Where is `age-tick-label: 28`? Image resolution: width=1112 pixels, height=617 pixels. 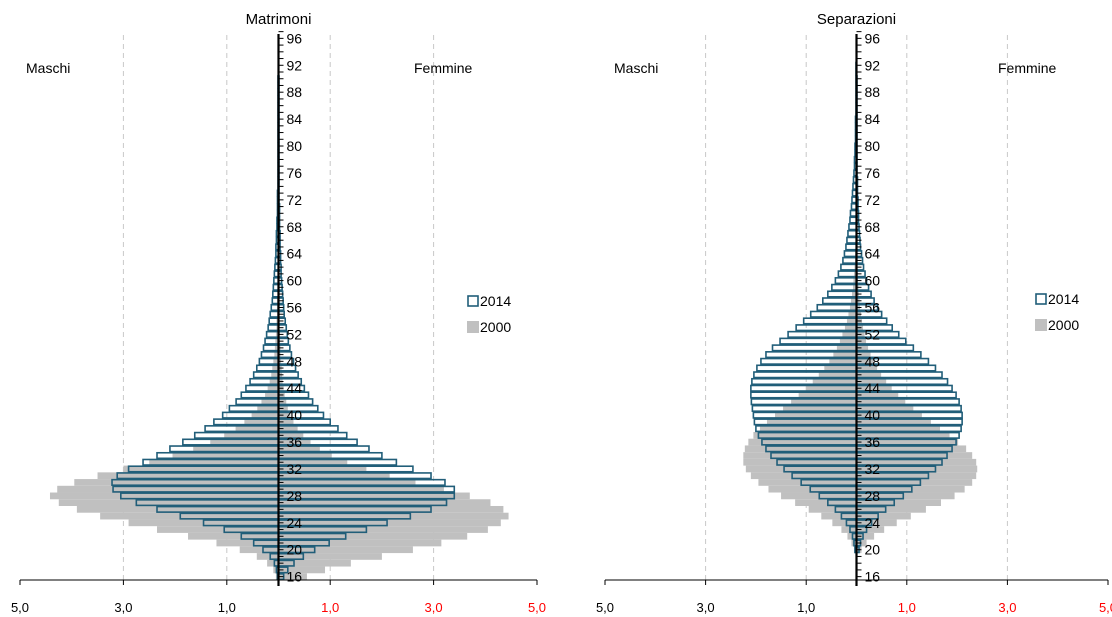
age-tick-label: 28 is located at coordinates (295, 496).